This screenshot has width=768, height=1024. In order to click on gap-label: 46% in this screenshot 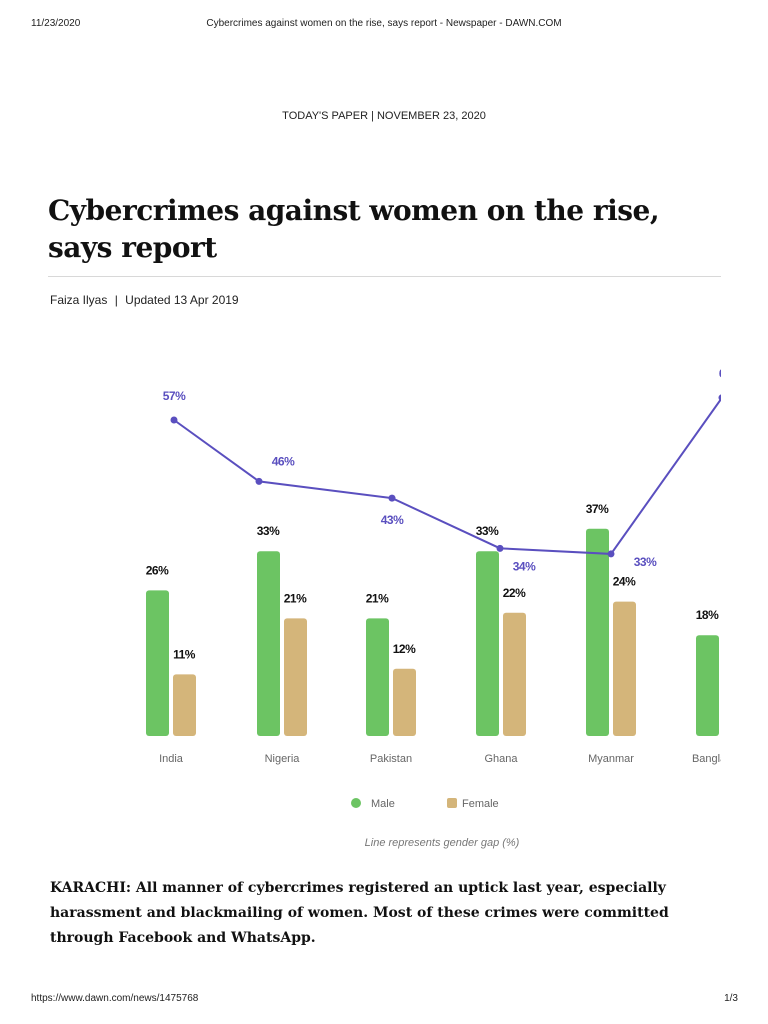, I will do `click(283, 461)`.